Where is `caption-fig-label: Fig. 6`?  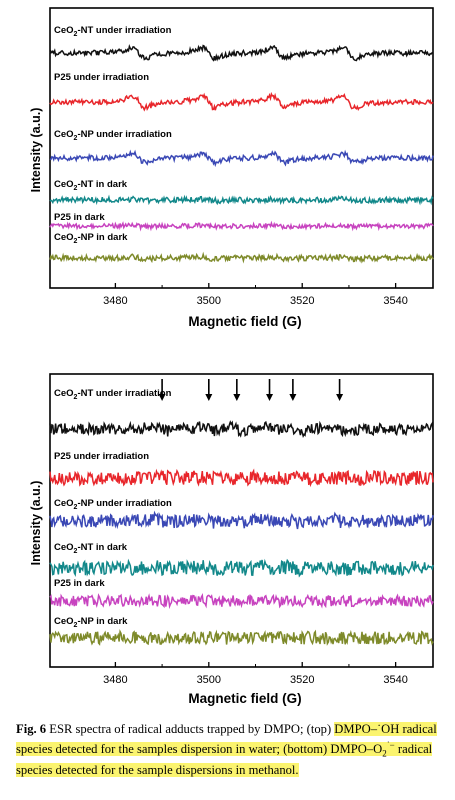 caption-fig-label: Fig. 6 is located at coordinates (31, 729).